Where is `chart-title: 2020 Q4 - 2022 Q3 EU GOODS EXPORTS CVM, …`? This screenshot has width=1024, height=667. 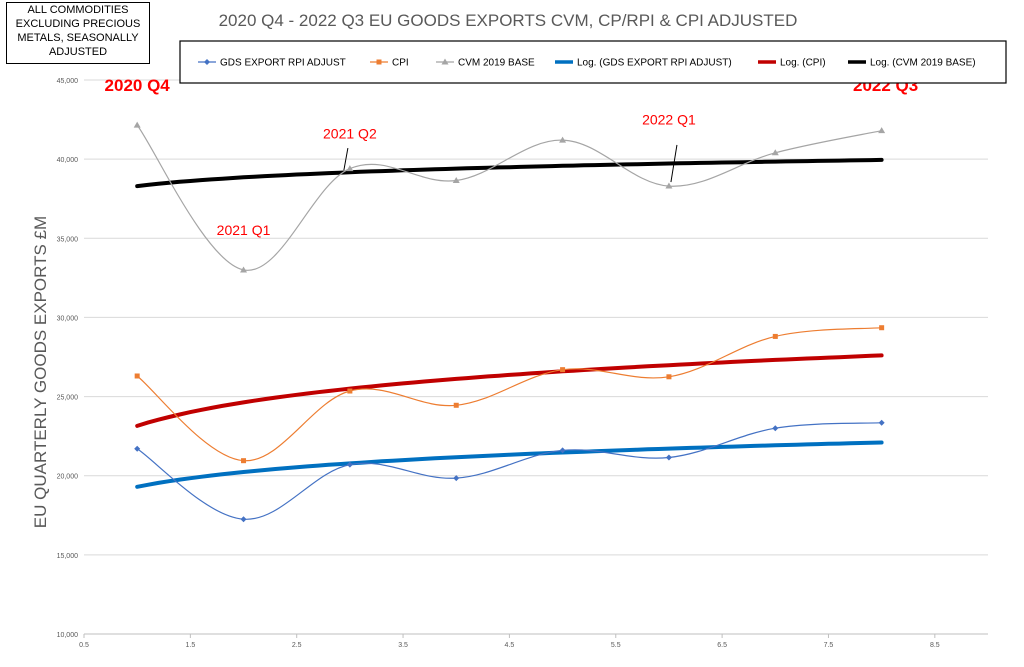
chart-title: 2020 Q4 - 2022 Q3 EU GOODS EXPORTS CVM, … is located at coordinates (508, 20).